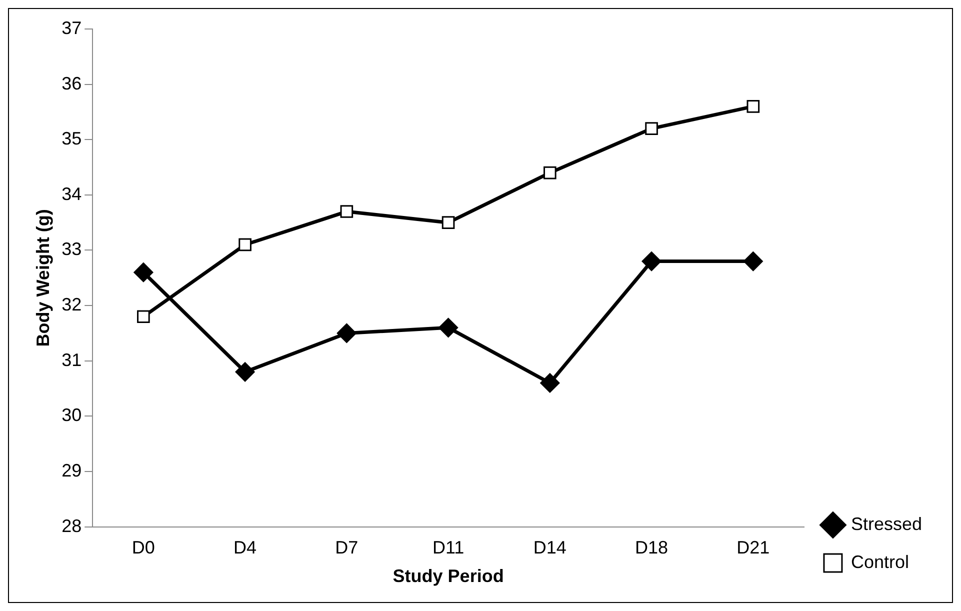  I want to click on x-tick-label: D7, so click(346, 548).